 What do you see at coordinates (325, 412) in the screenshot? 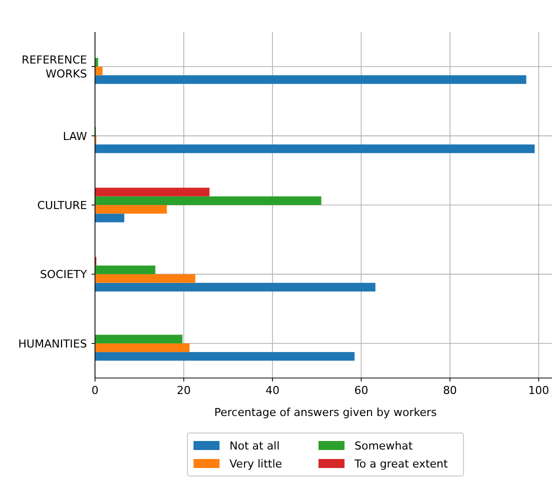
I see `x-axis-title: Percentage of answers given by workers` at bounding box center [325, 412].